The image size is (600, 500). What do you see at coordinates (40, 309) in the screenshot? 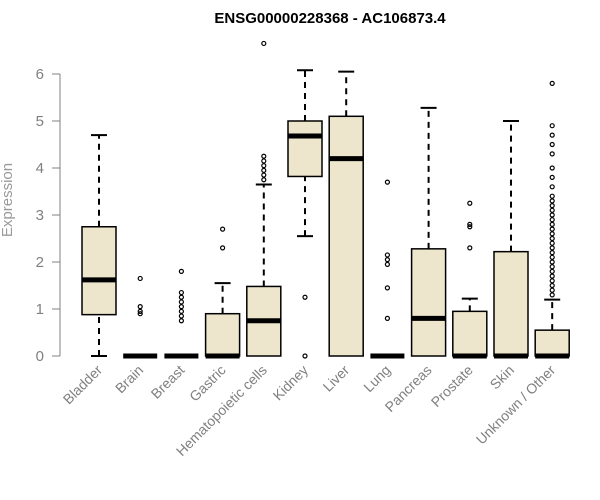
I see `y-tick-label: 1` at bounding box center [40, 309].